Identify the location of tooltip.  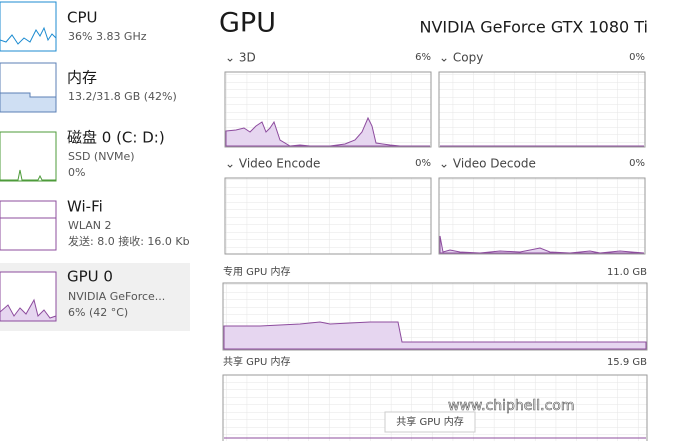
(430, 422).